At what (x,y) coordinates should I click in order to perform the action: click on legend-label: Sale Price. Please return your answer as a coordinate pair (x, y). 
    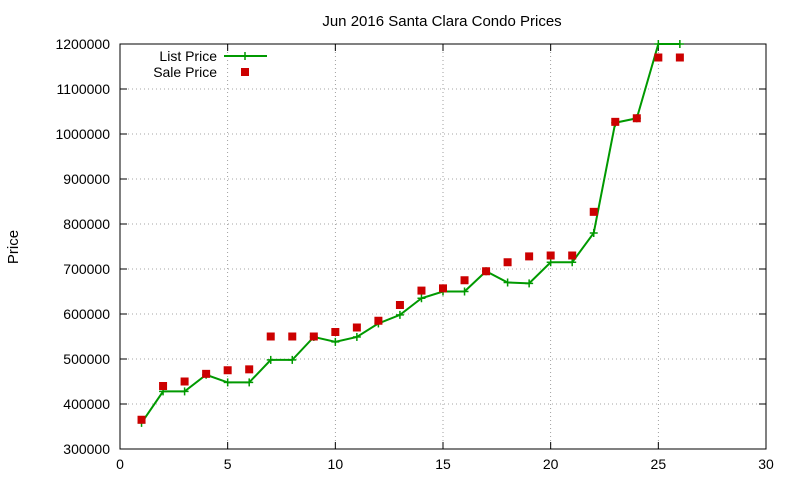
    Looking at the image, I should click on (185, 72).